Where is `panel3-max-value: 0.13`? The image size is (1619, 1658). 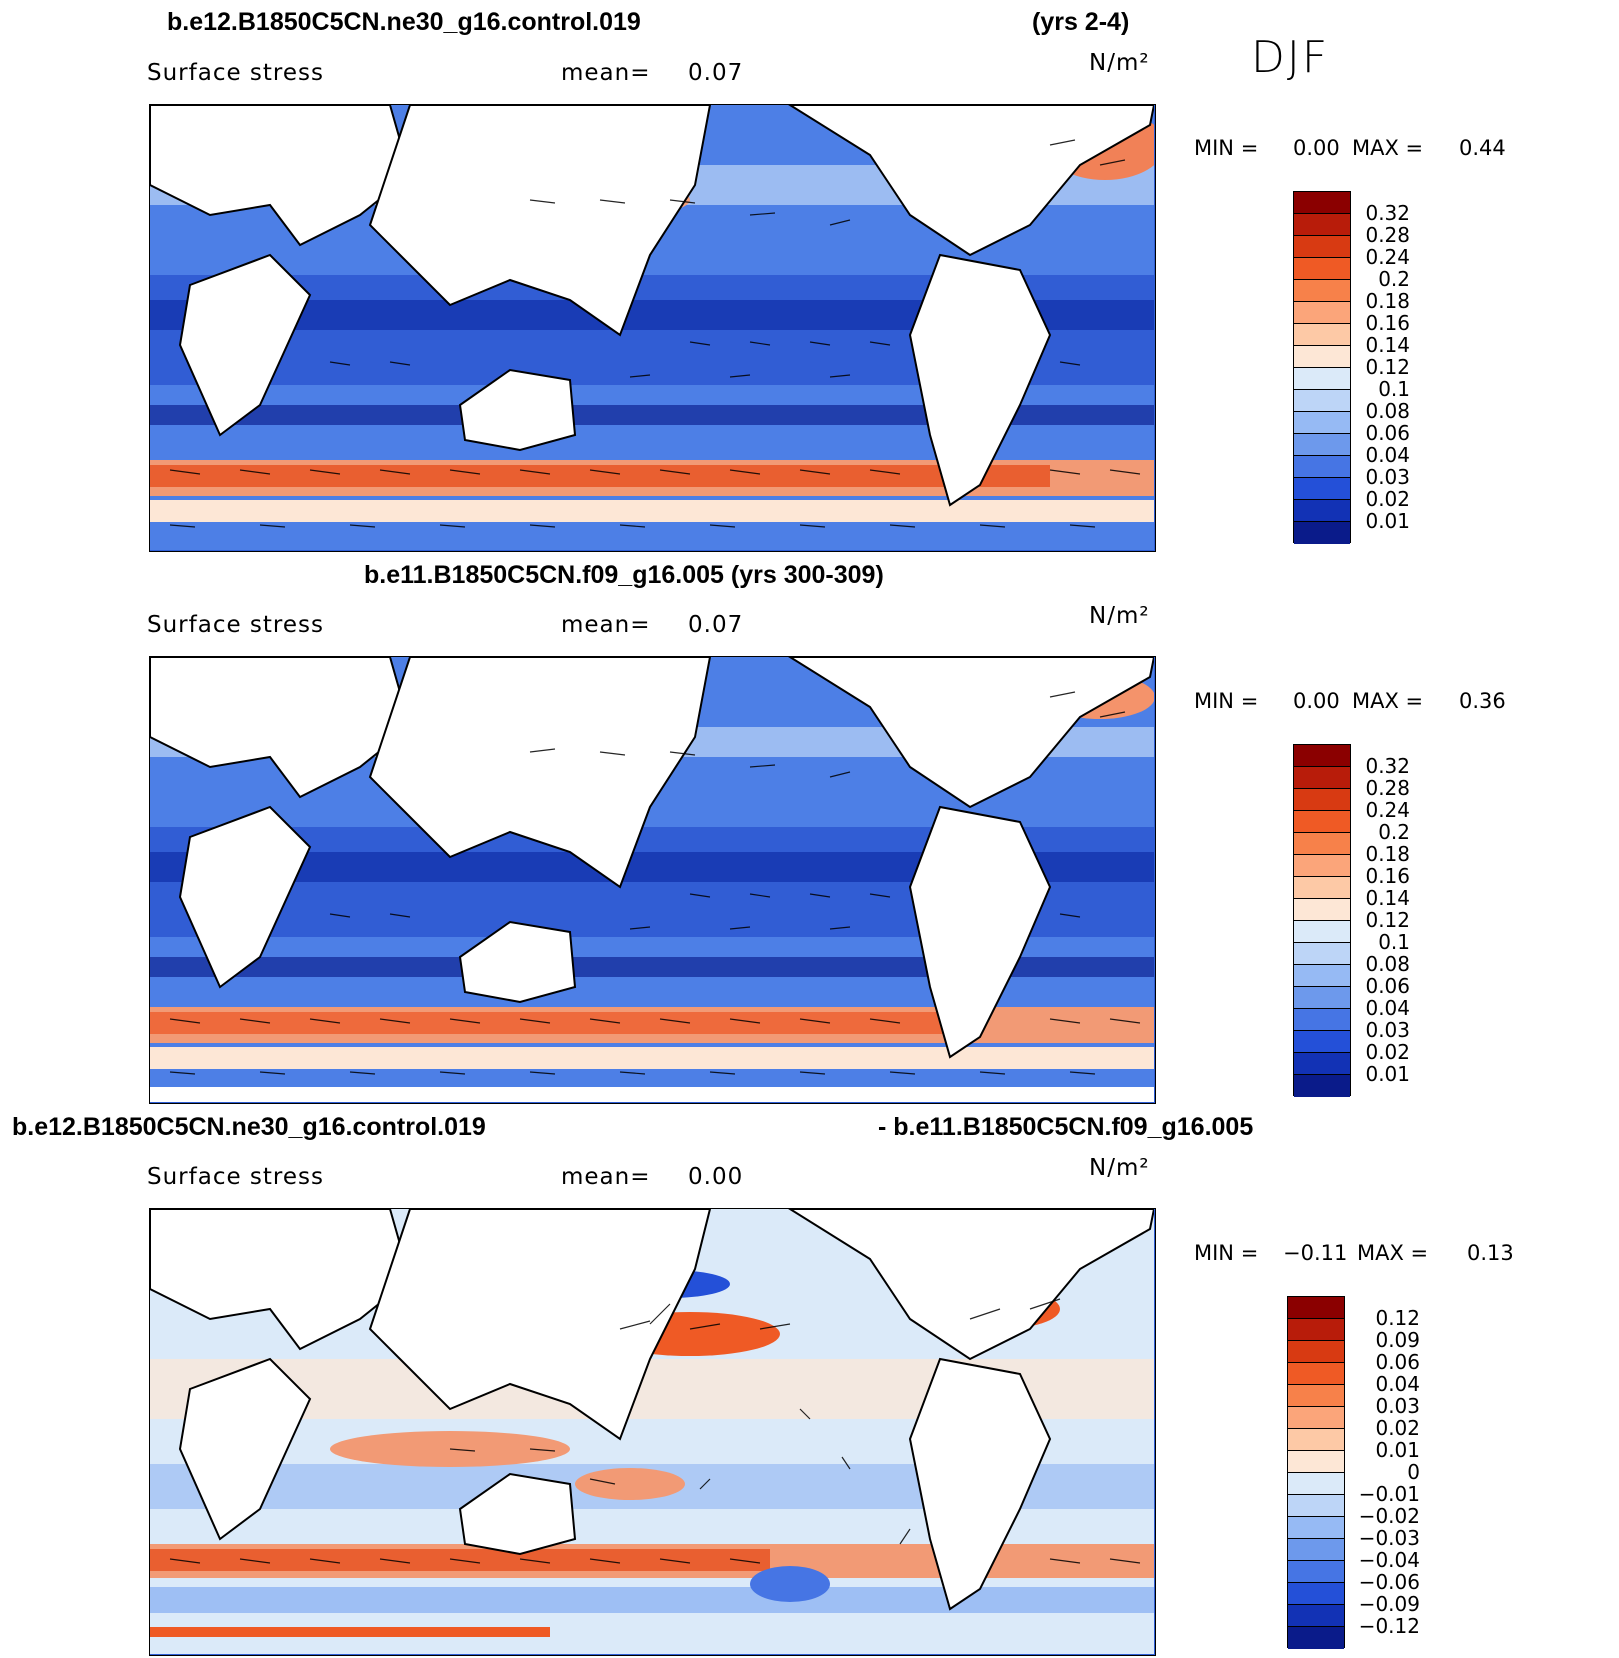 panel3-max-value: 0.13 is located at coordinates (1490, 1253).